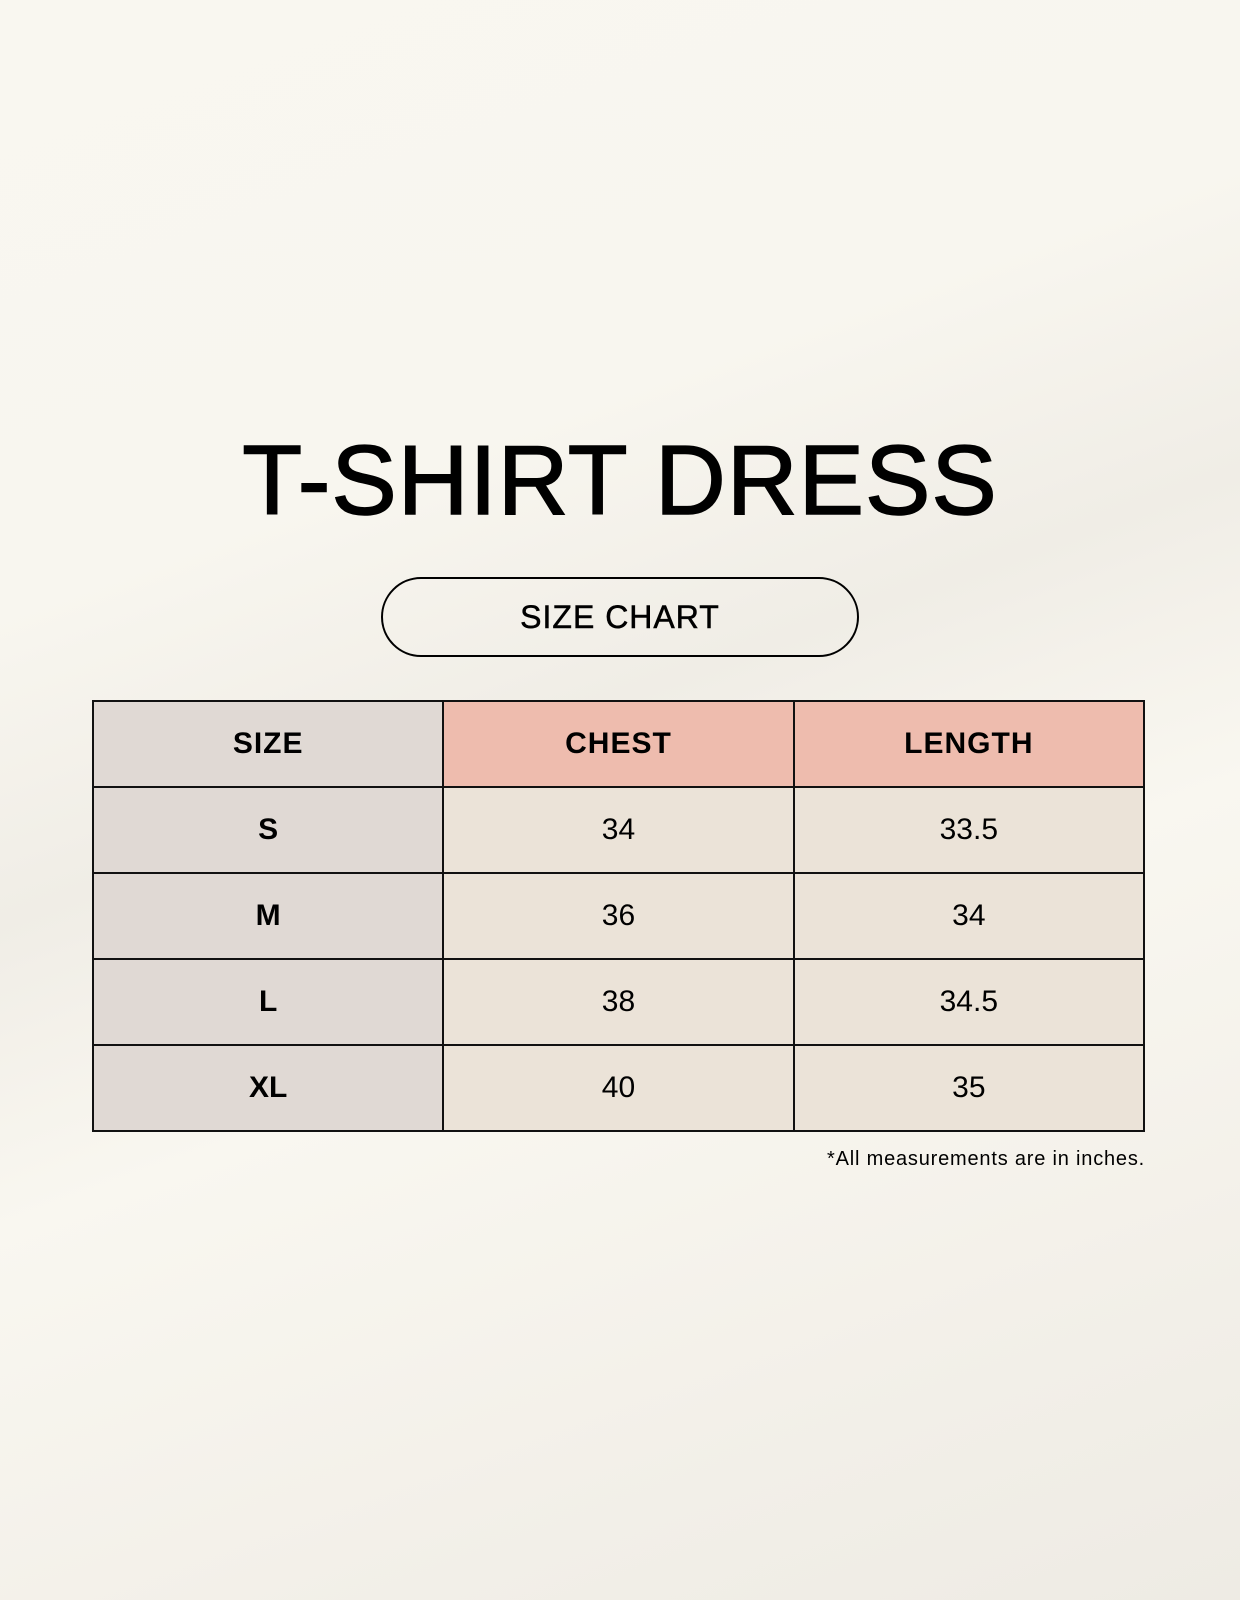 This screenshot has height=1600, width=1240. I want to click on size-cell: L, so click(268, 1002).